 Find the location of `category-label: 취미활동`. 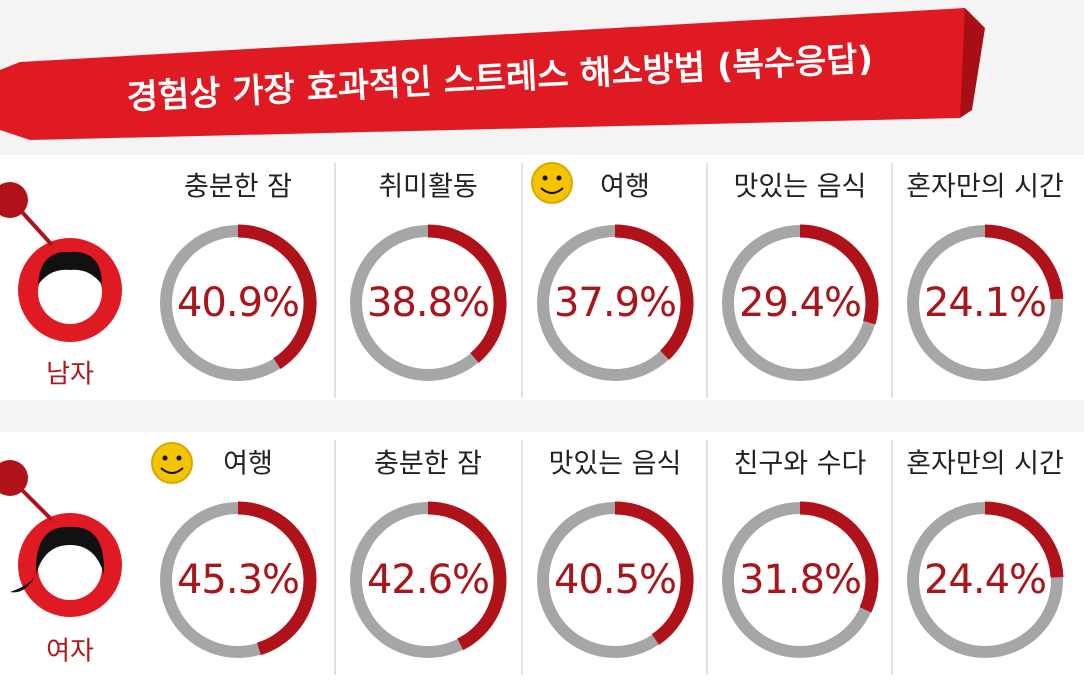

category-label: 취미활동 is located at coordinates (427, 187).